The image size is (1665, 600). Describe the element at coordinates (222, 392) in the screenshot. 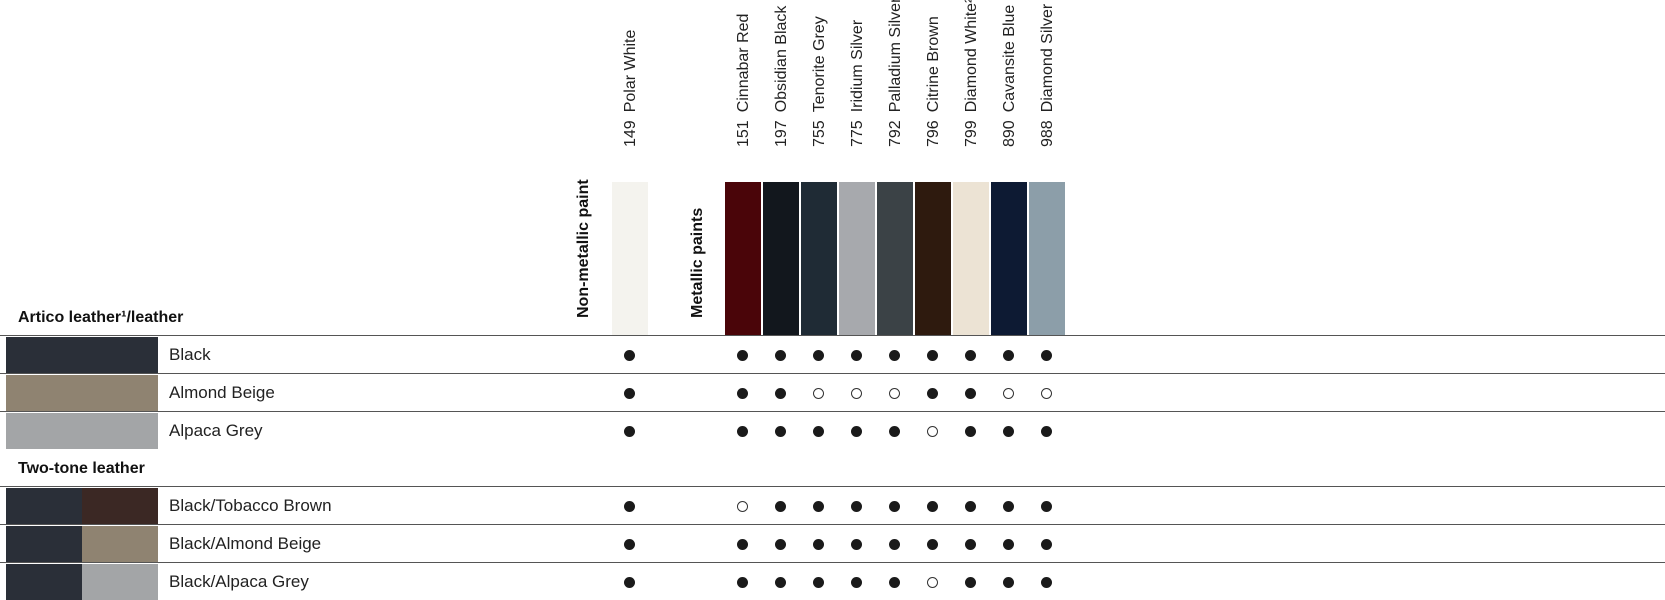

I see `upholstery-label: Almond Beige` at that location.